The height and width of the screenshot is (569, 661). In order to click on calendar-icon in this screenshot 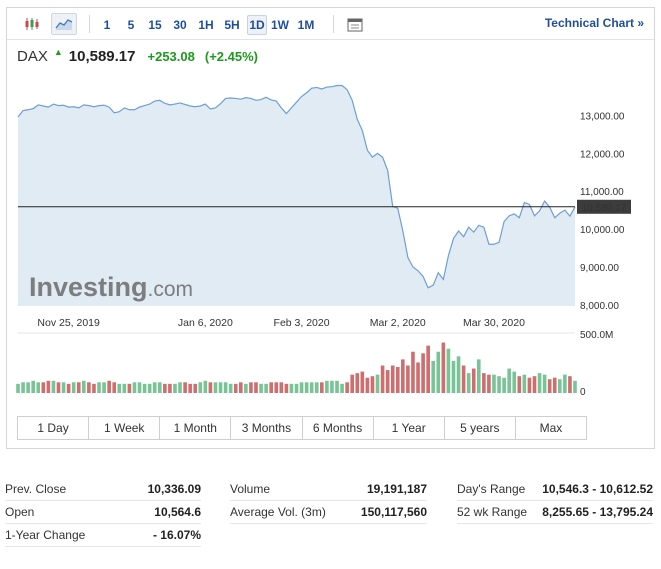, I will do `click(355, 24)`.